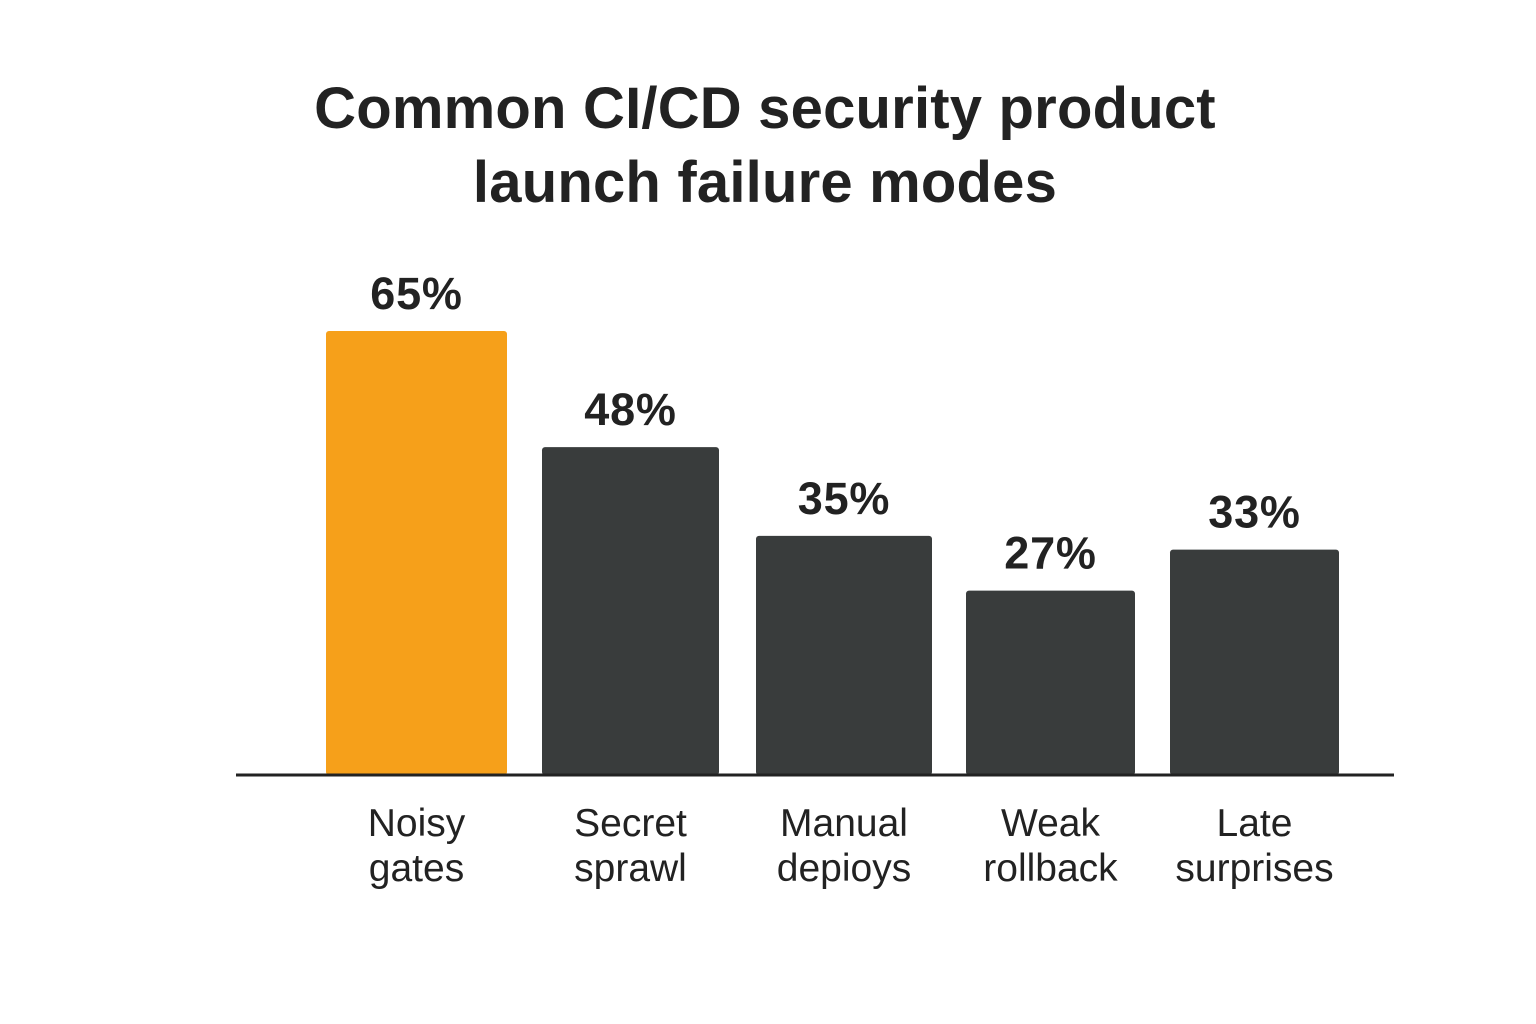 The height and width of the screenshot is (1024, 1536). What do you see at coordinates (1254, 868) in the screenshot?
I see `category-label-5-line-2: surprises` at bounding box center [1254, 868].